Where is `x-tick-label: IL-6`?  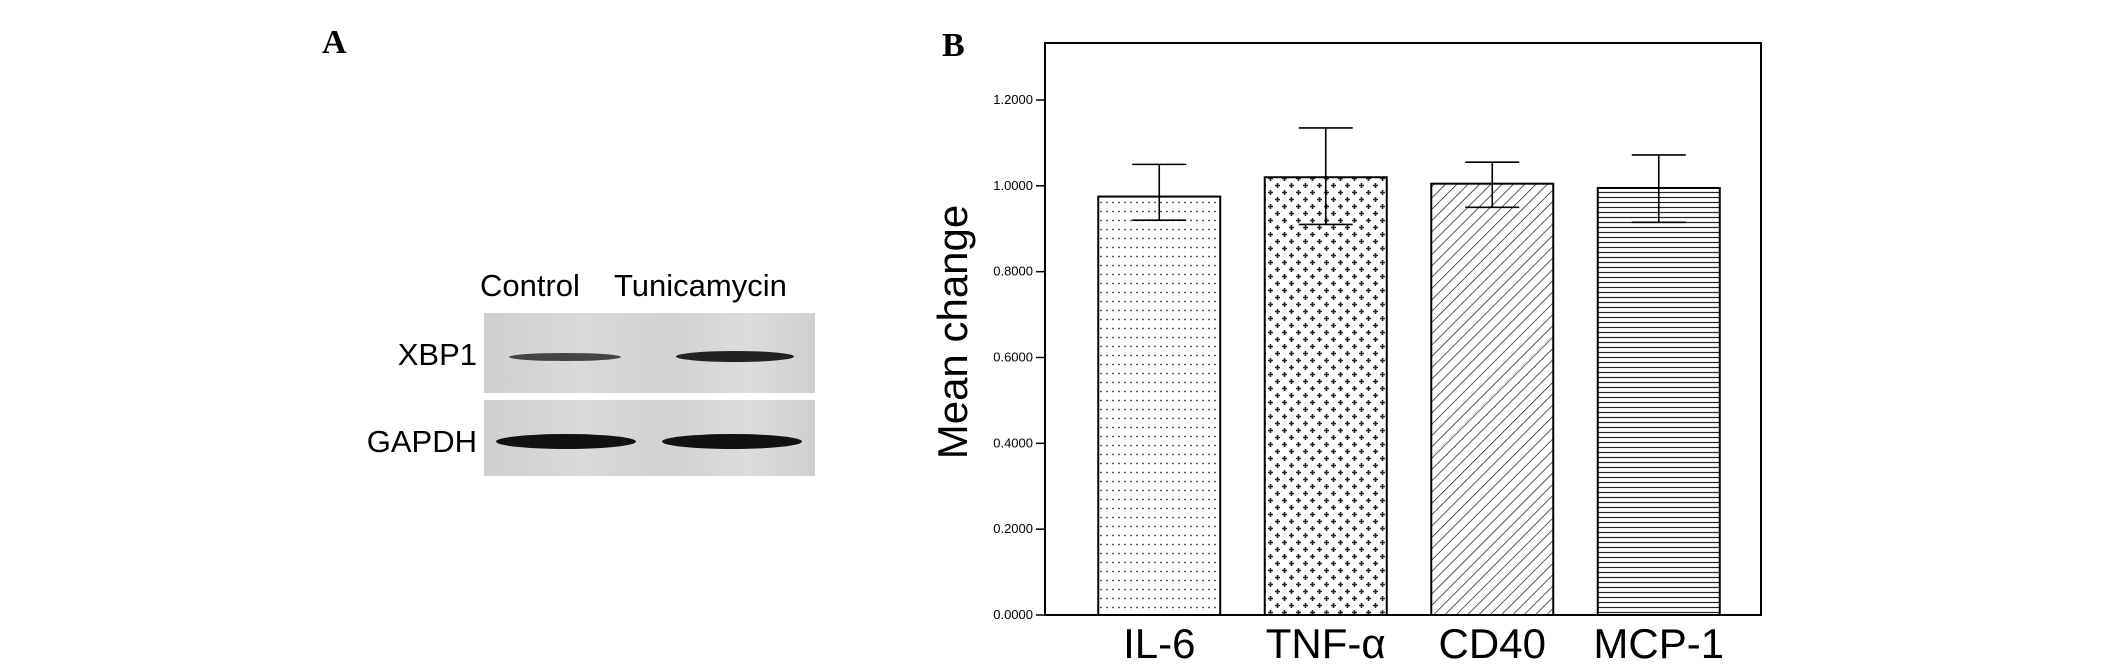 x-tick-label: IL-6 is located at coordinates (1159, 643).